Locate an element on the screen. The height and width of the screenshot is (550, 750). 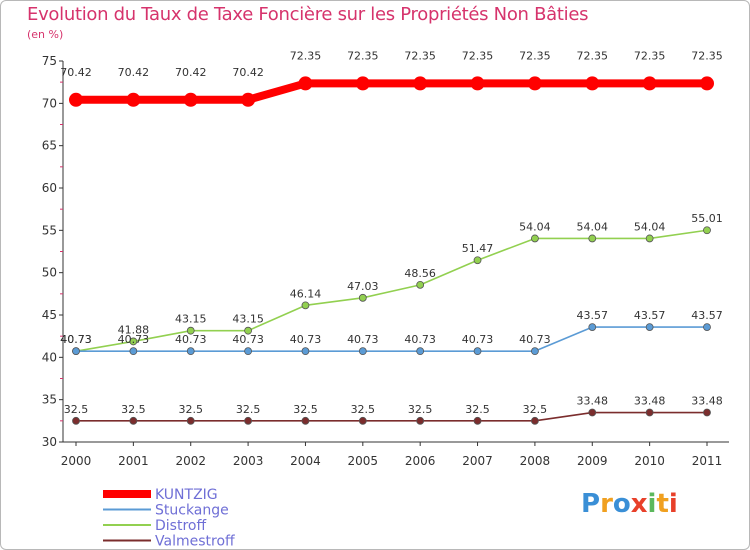
y-tick-label: 75 is located at coordinates (49, 61).